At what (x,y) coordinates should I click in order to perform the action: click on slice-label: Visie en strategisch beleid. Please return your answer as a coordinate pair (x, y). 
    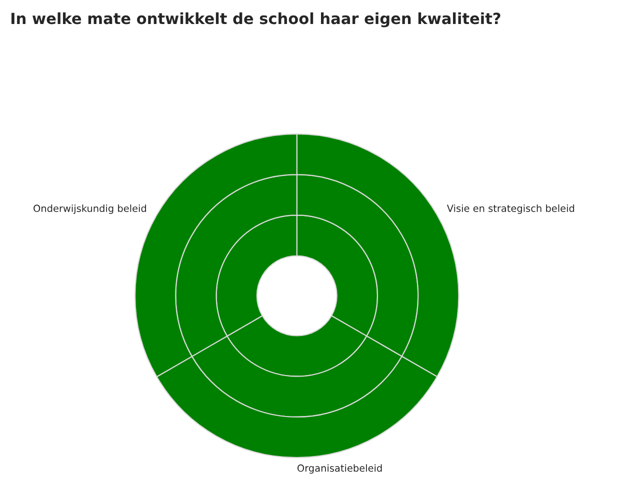
    Looking at the image, I should click on (510, 209).